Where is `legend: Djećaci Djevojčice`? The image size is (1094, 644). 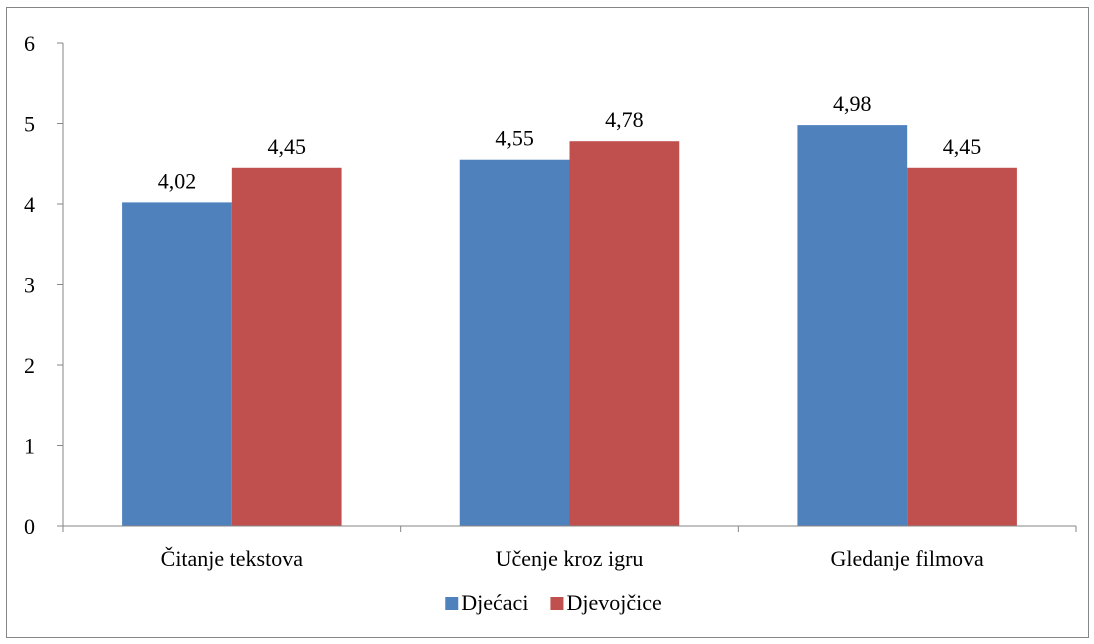
legend: Djećaci Djevojčice is located at coordinates (553, 602).